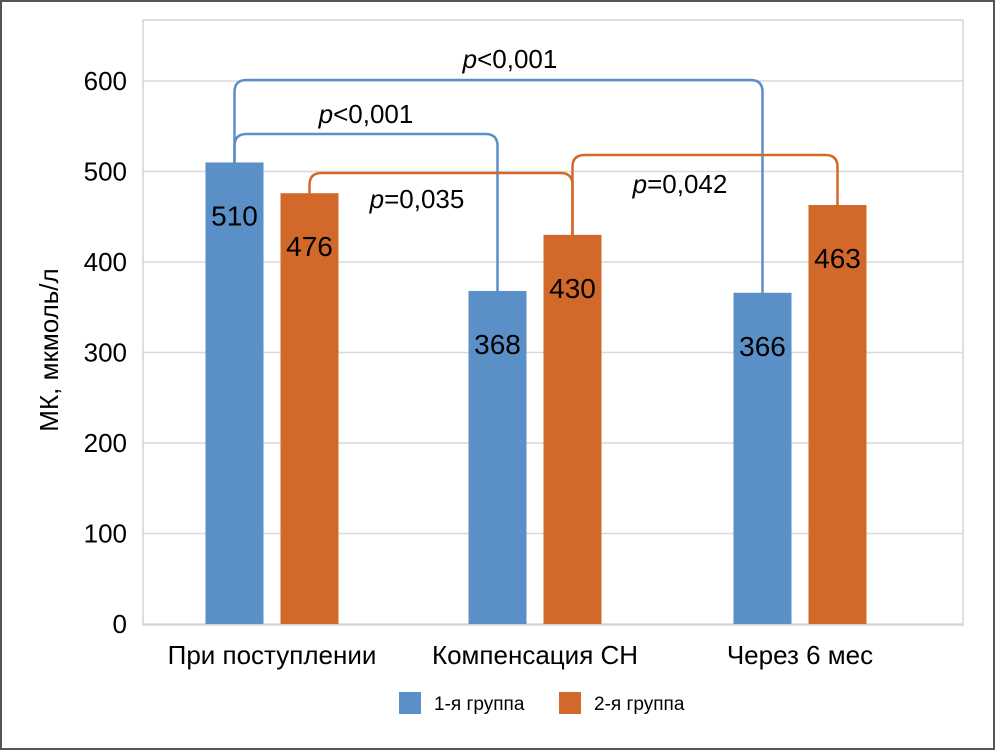  I want to click on data-label: 430, so click(572, 288).